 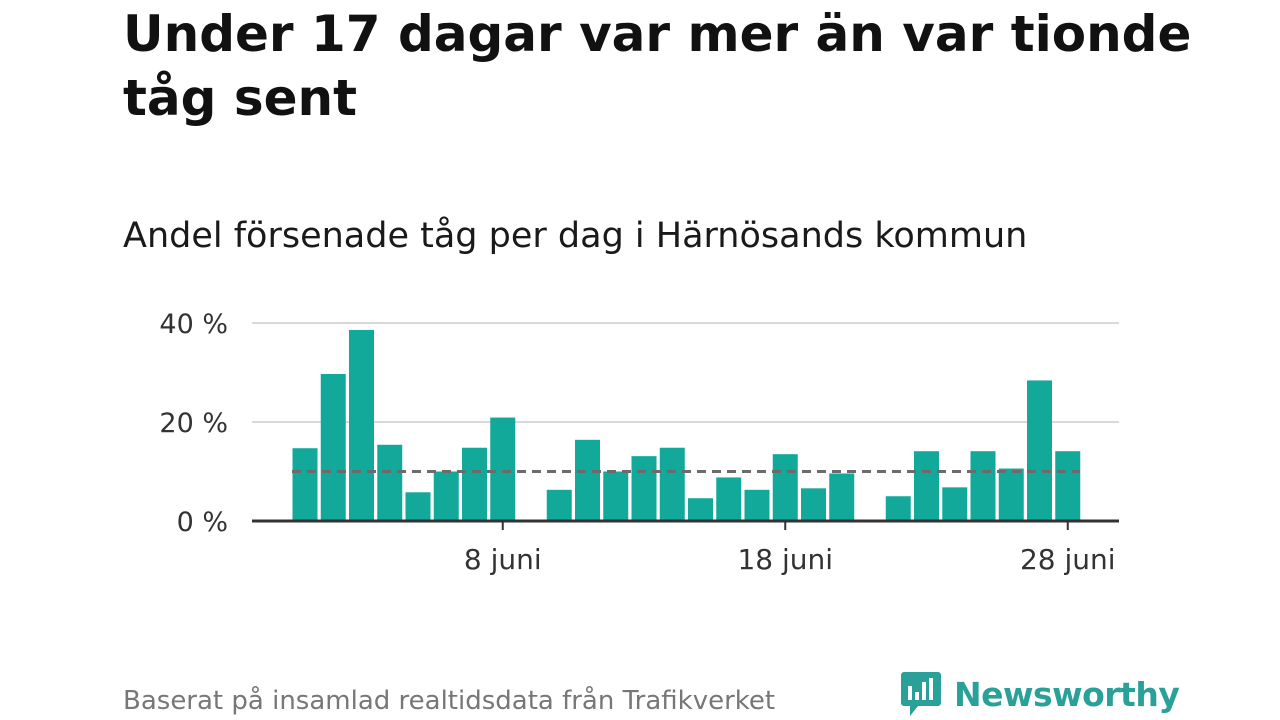 I want to click on x-tick-labels: 8 juni 18 juni 28 juni, so click(x=790, y=548).